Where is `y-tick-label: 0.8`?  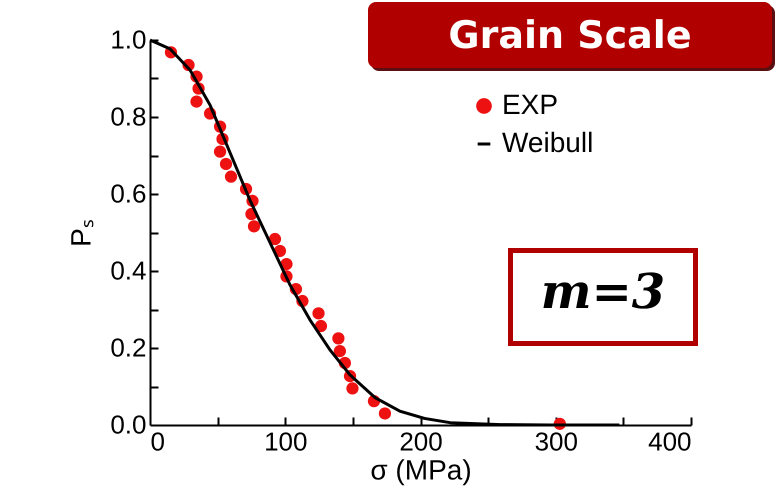 y-tick-label: 0.8 is located at coordinates (128, 117).